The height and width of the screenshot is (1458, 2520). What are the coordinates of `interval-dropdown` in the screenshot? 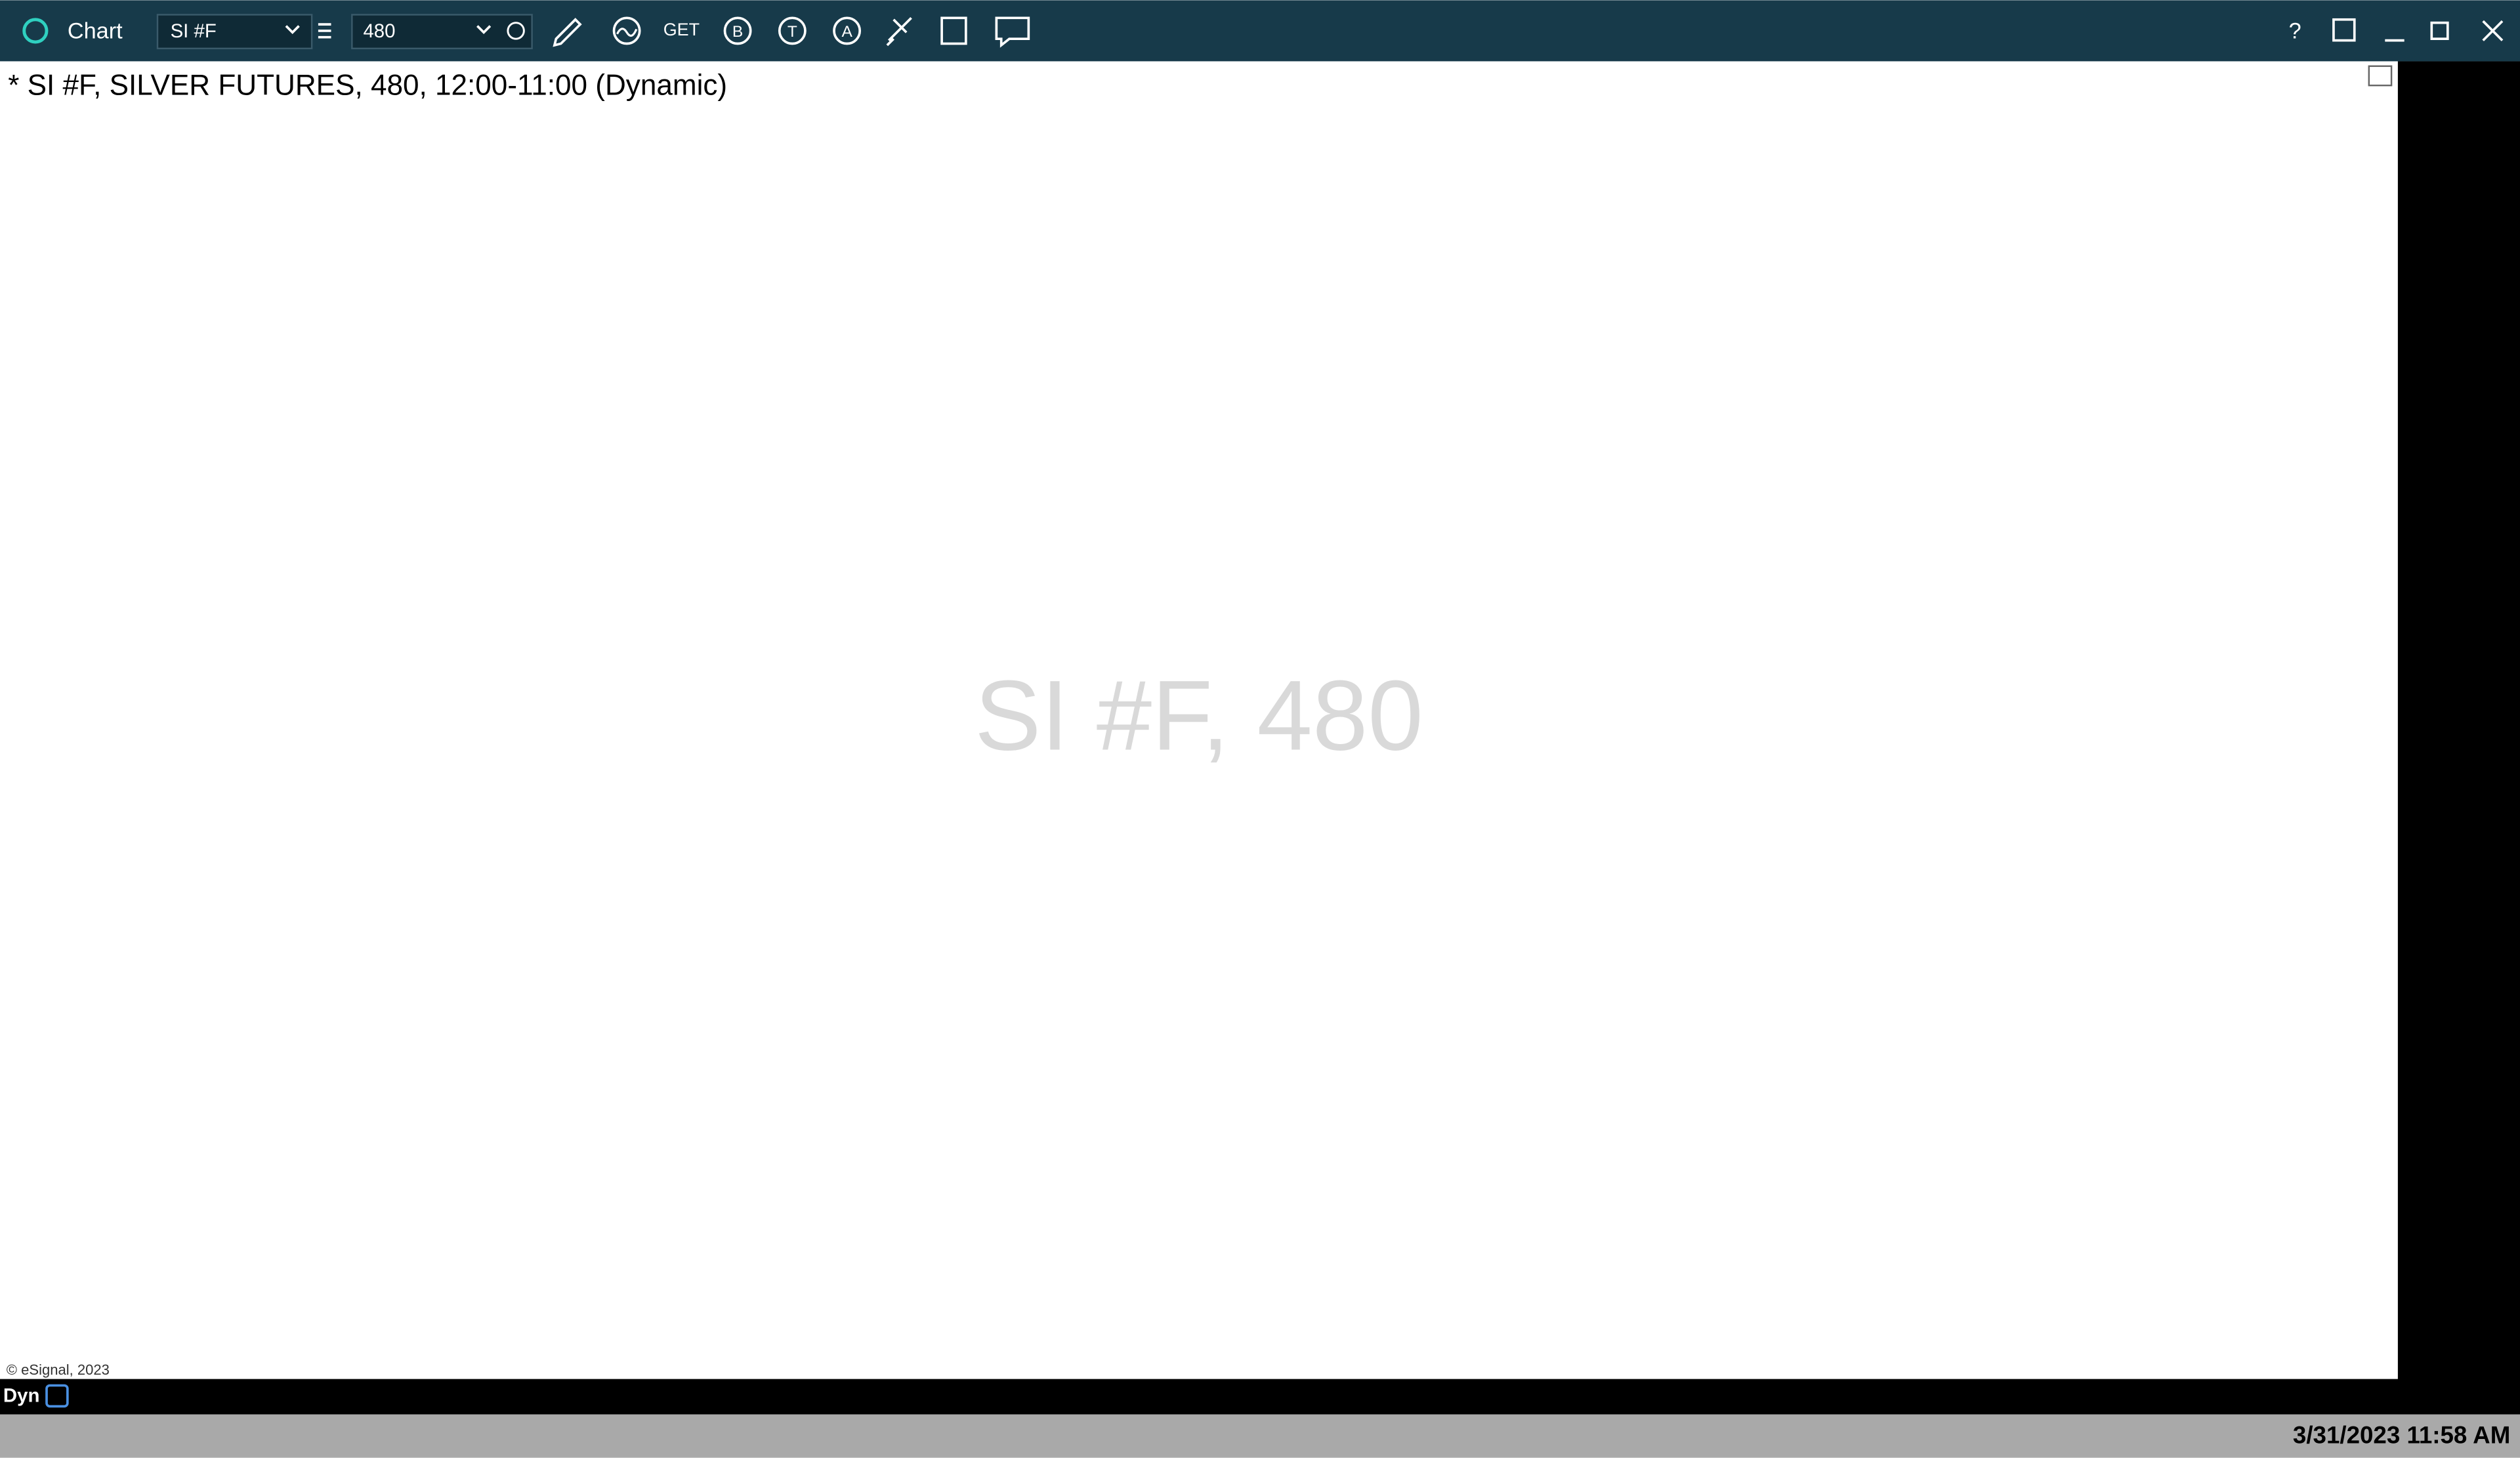 It's located at (484, 29).